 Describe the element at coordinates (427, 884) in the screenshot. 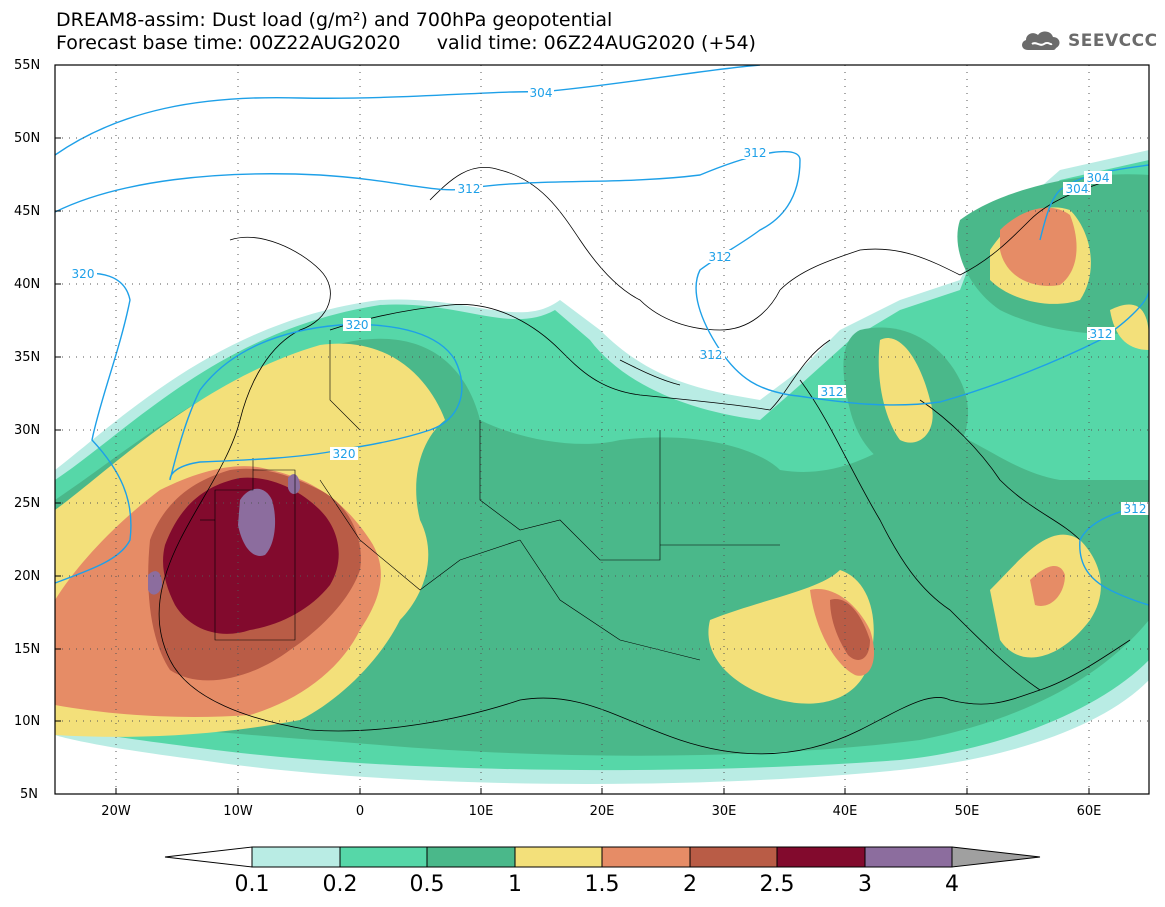

I see `colorbar-label: 0.5` at that location.